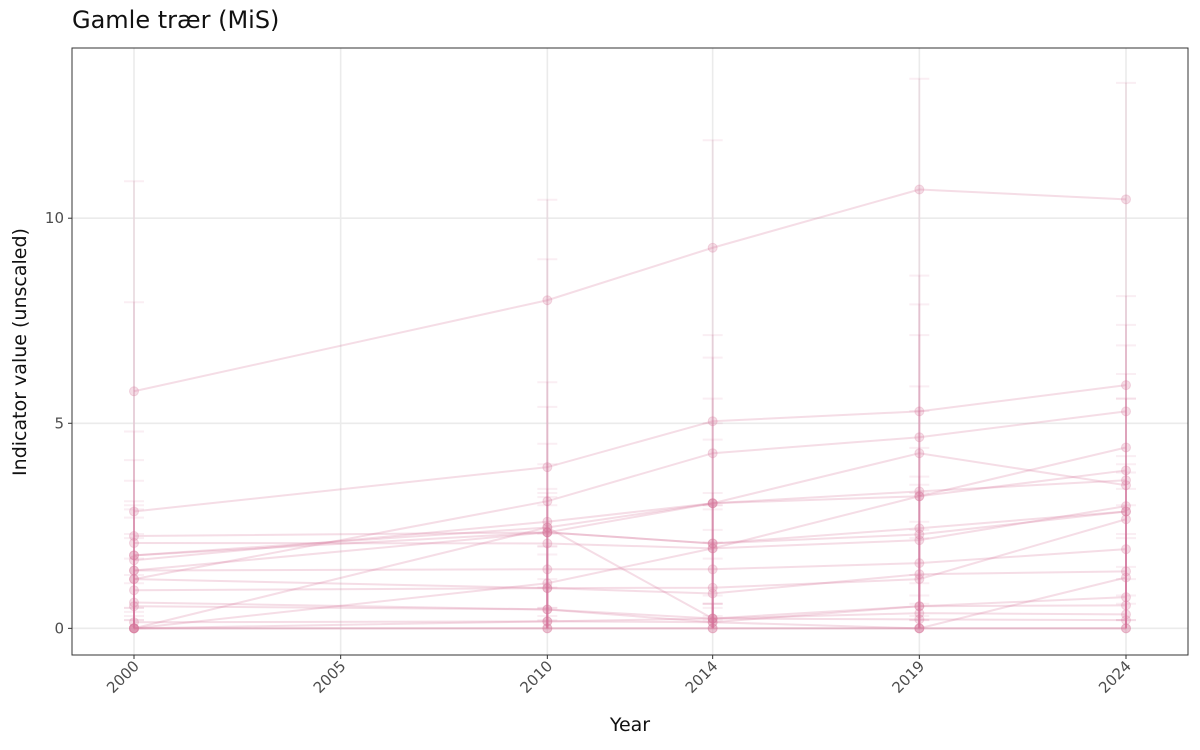 The height and width of the screenshot is (750, 1200). Describe the element at coordinates (908, 677) in the screenshot. I see `x-tick-label: 2019` at that location.